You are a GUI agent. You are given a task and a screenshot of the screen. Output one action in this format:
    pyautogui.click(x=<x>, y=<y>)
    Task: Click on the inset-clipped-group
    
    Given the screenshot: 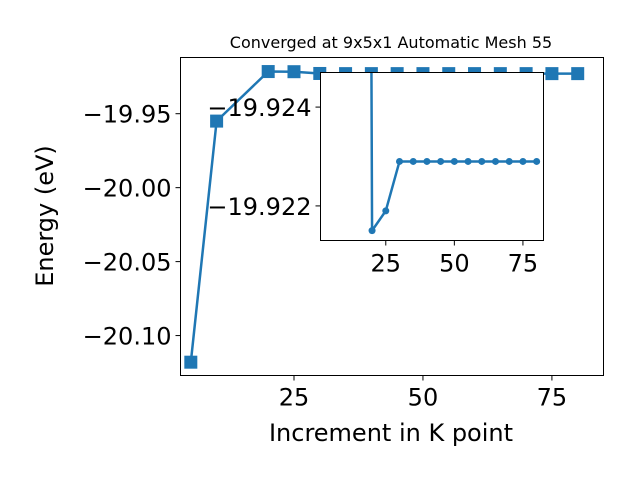 What is the action you would take?
    pyautogui.click(x=454, y=153)
    